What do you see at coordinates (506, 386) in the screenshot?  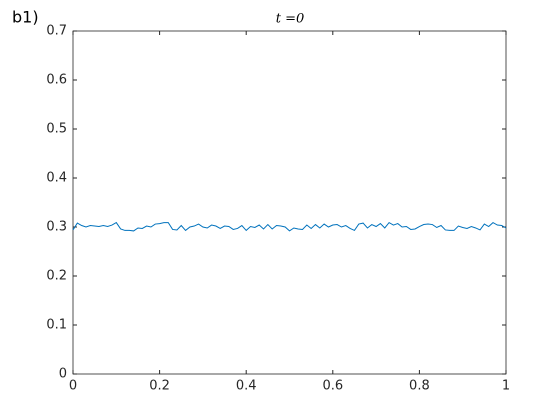 I see `x-tick-label: 1` at bounding box center [506, 386].